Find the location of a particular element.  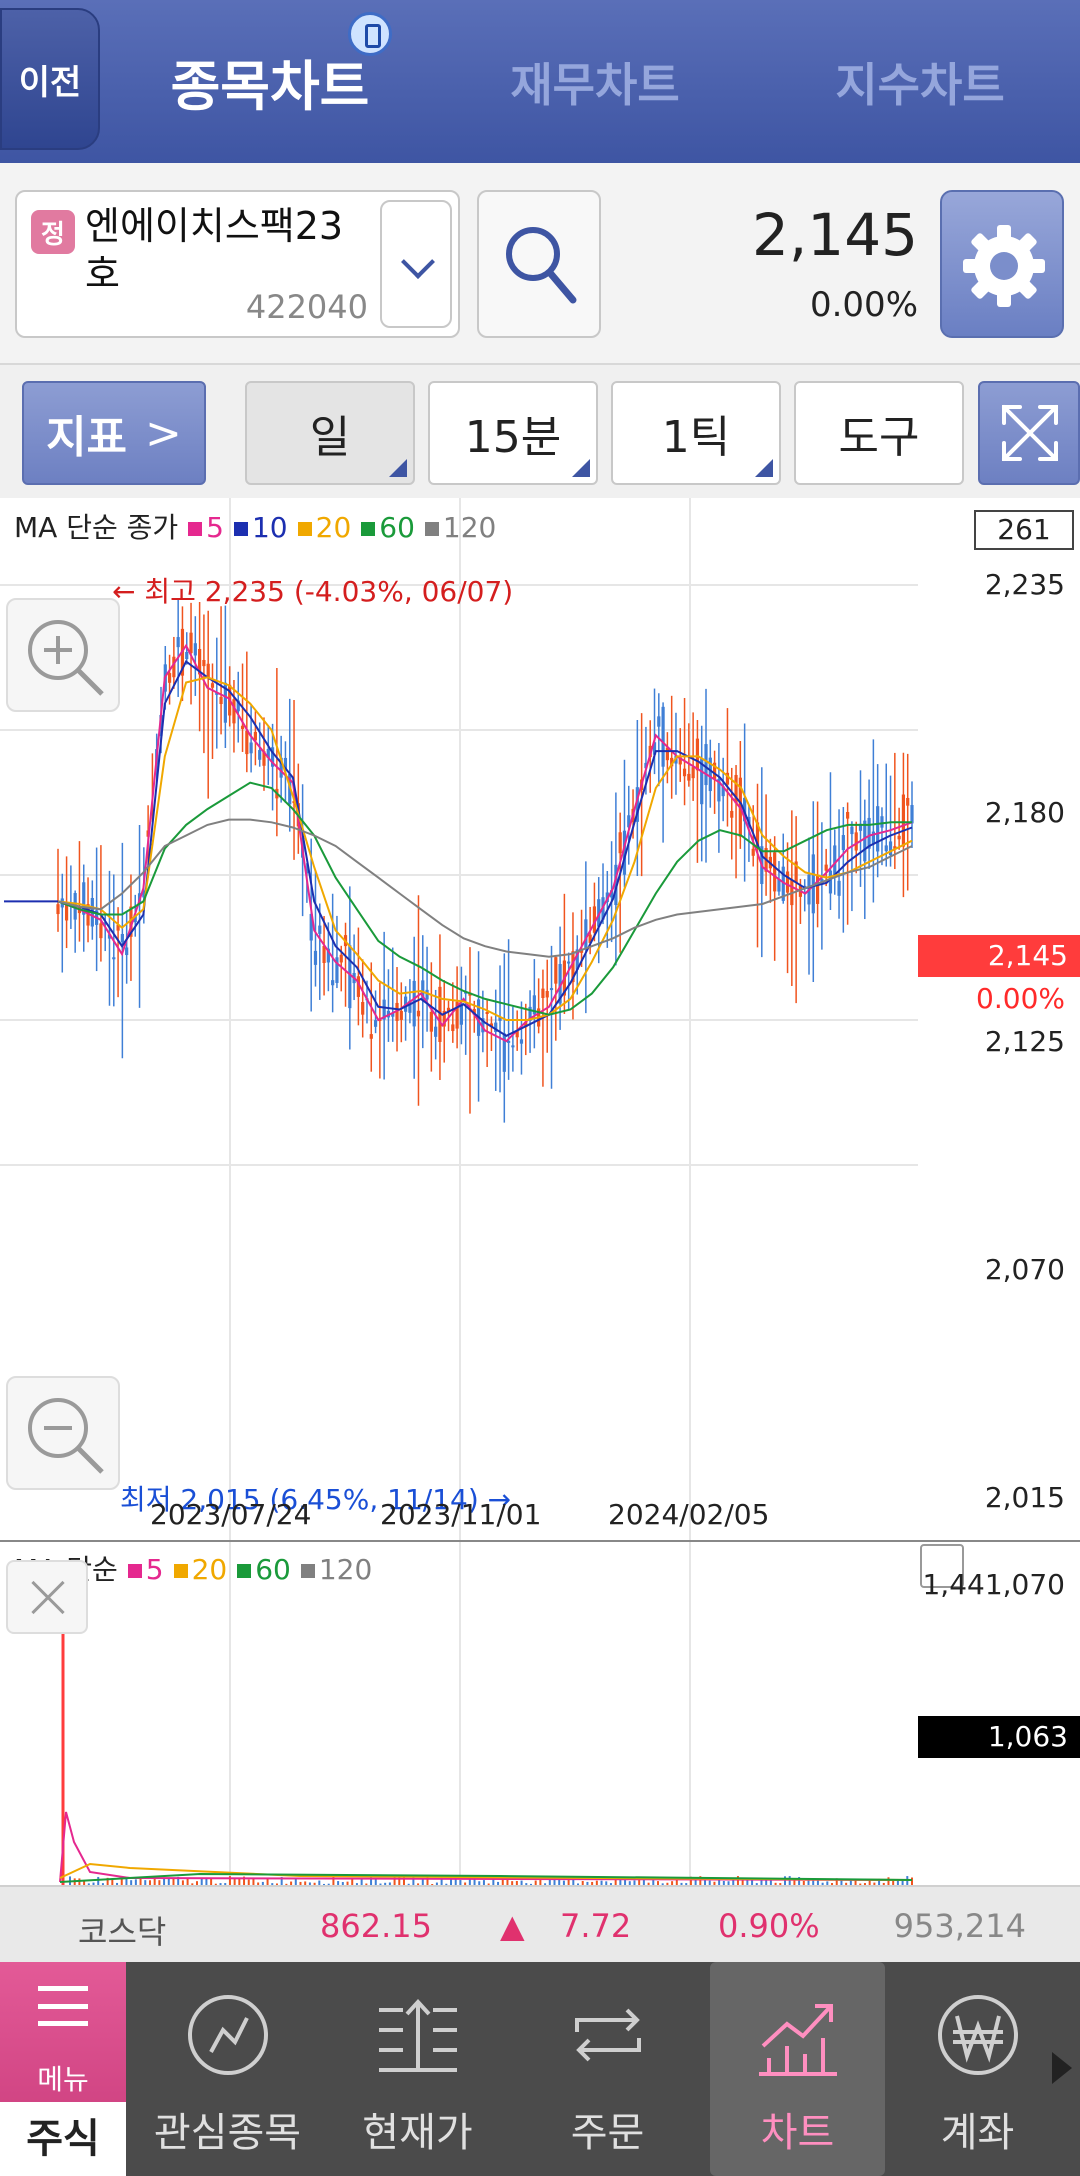

chart-toolbar: 지표 > 일 15분 1틱 도구 is located at coordinates (540, 430).